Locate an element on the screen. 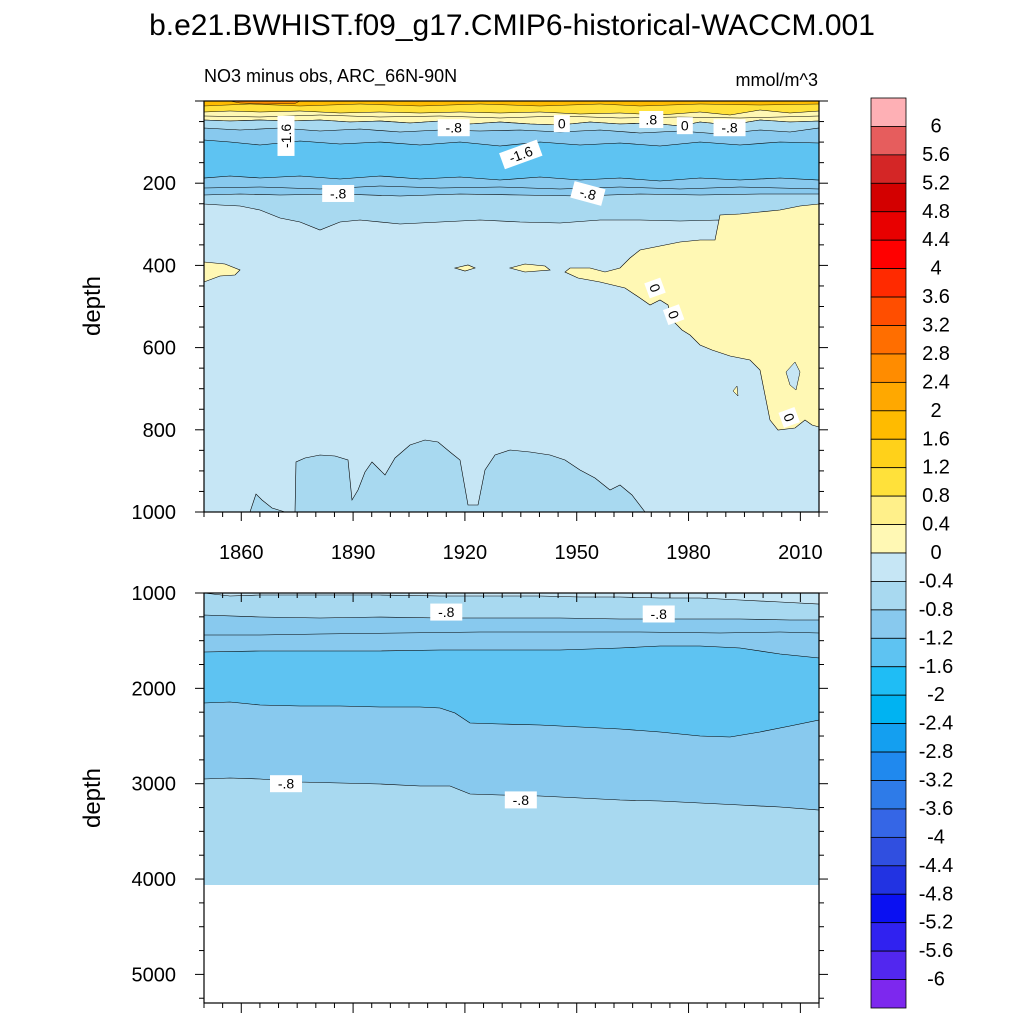 Image resolution: width=1024 pixels, height=1024 pixels. upper-y-tick-label: 600 is located at coordinates (159, 349).